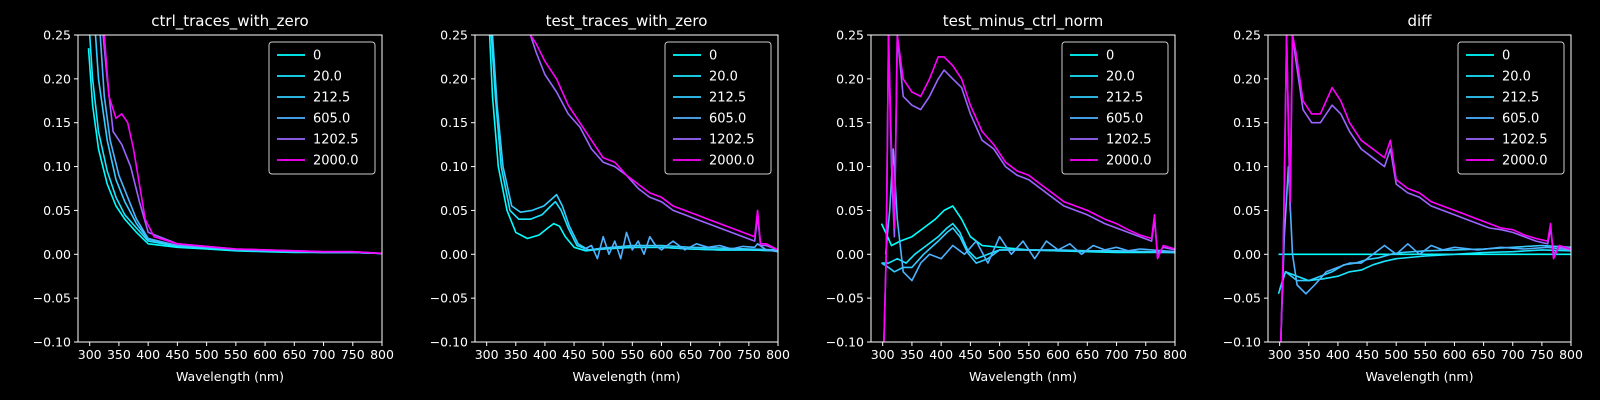 The width and height of the screenshot is (1600, 400). I want to click on x-tick-label: 600, so click(1455, 354).